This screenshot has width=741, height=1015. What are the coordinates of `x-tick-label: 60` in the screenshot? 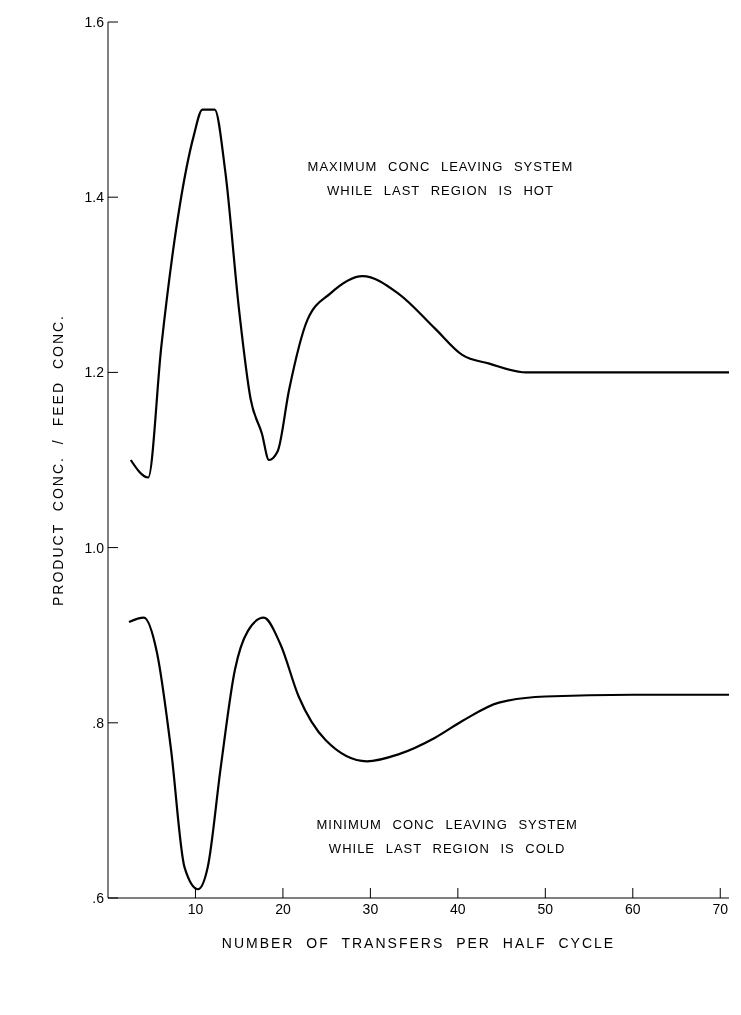 It's located at (633, 908).